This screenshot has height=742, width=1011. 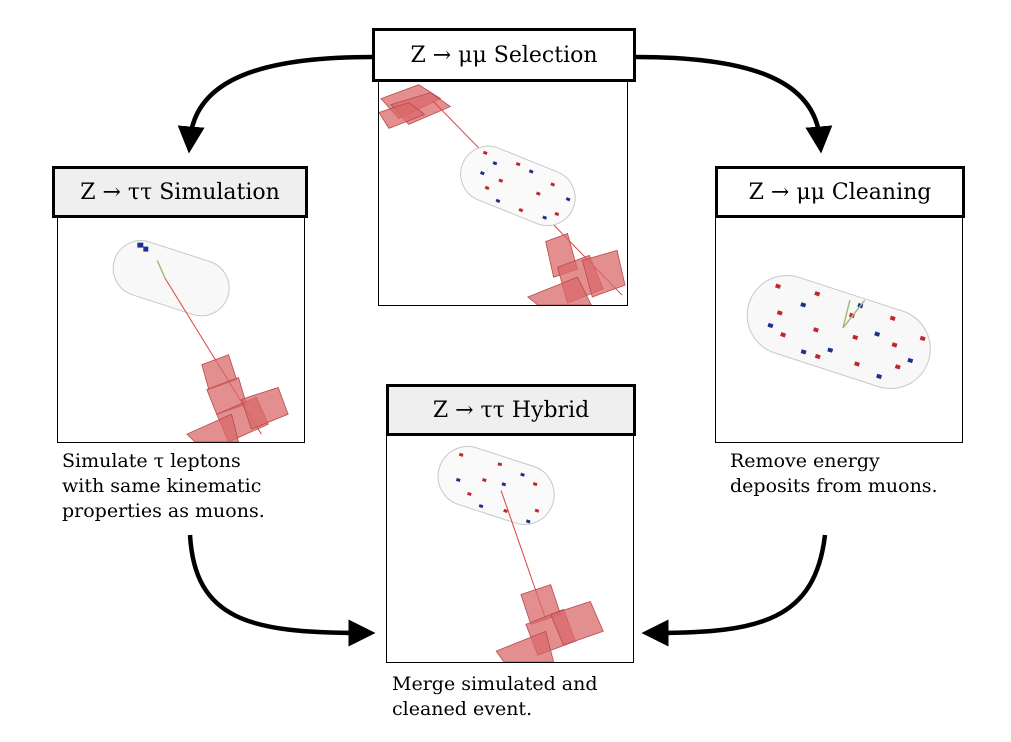 I want to click on simulation-title-text: Z → ττ Simulation, so click(x=180, y=192).